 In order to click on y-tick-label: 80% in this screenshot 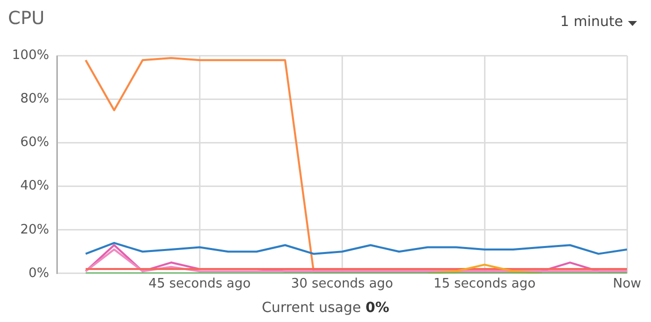, I will do `click(35, 99)`.